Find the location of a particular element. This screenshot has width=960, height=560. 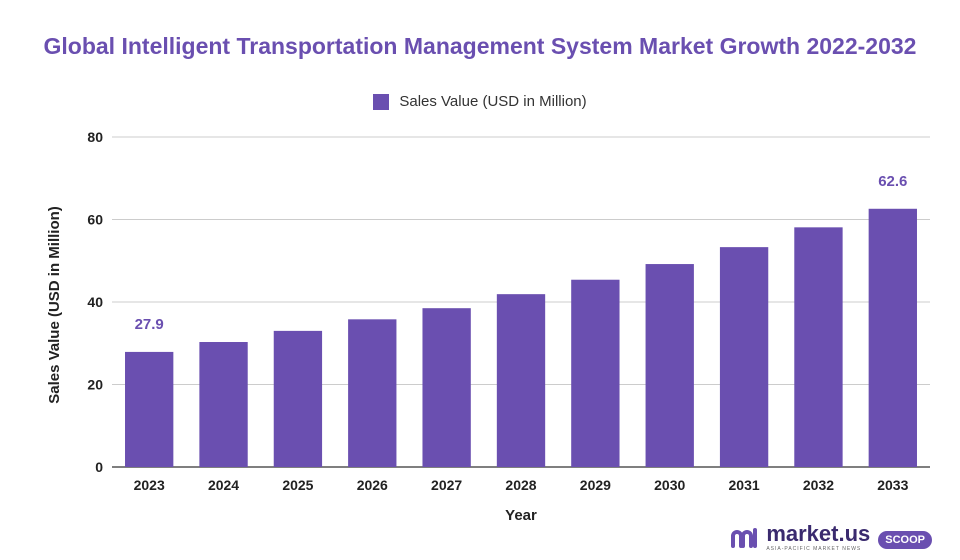

y-tick-label: 20 is located at coordinates (95, 385).